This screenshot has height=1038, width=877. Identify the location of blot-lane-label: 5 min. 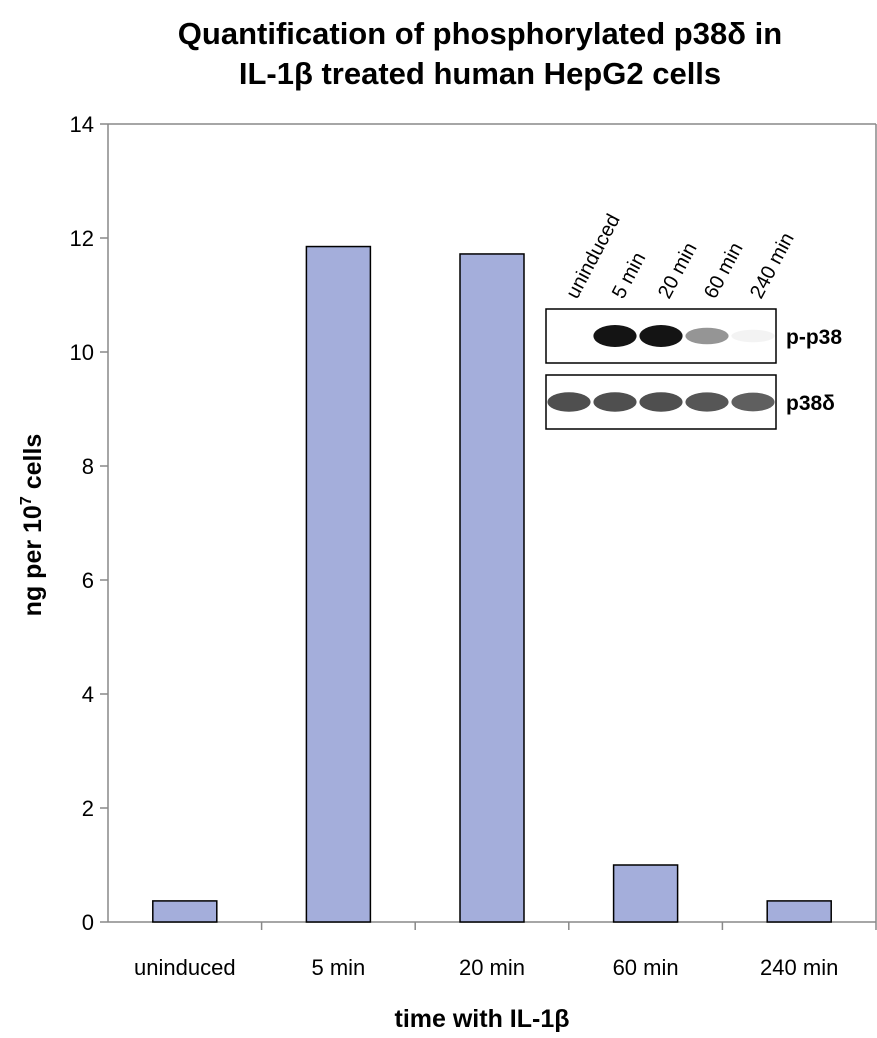
(629, 276).